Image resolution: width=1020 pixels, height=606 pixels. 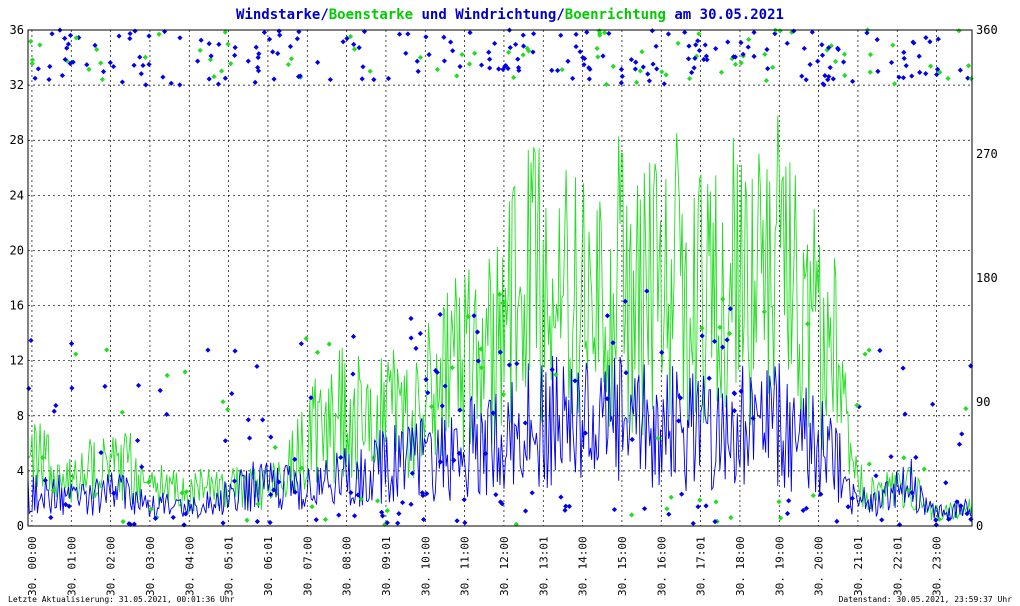 I want to click on title-part: Boenstarke, so click(x=371, y=15).